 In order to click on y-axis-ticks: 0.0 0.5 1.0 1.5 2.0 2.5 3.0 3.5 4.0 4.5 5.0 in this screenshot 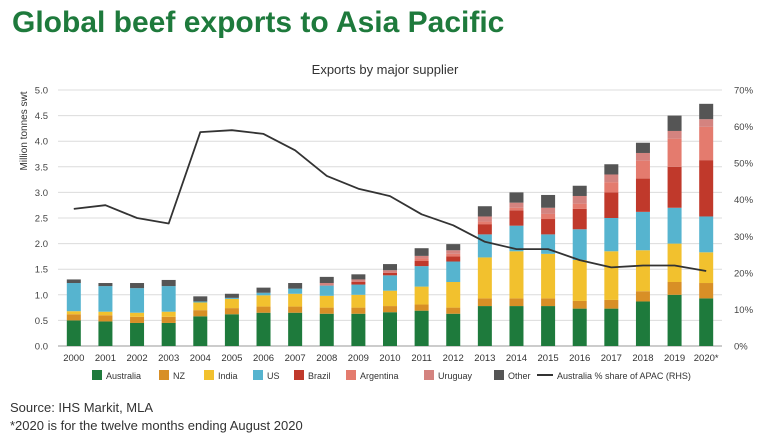, I will do `click(41, 219)`.